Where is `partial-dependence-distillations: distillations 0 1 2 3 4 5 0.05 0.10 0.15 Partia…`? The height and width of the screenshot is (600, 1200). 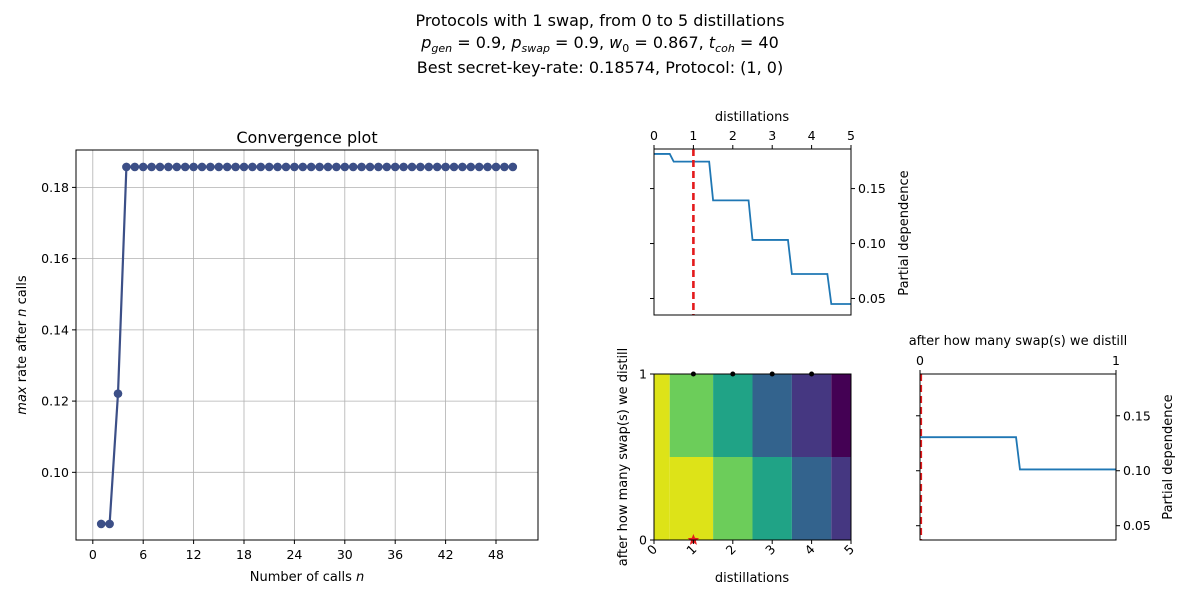
partial-dependence-distillations: distillations 0 1 2 3 4 5 0.05 0.10 0.15 Partia… is located at coordinates (781, 213).